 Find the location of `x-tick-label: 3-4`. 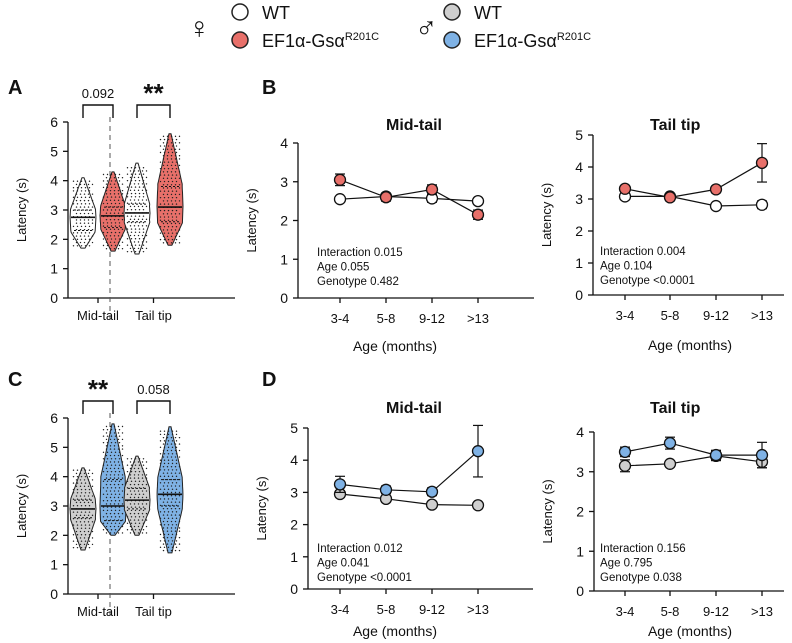

x-tick-label: 3-4 is located at coordinates (340, 609).